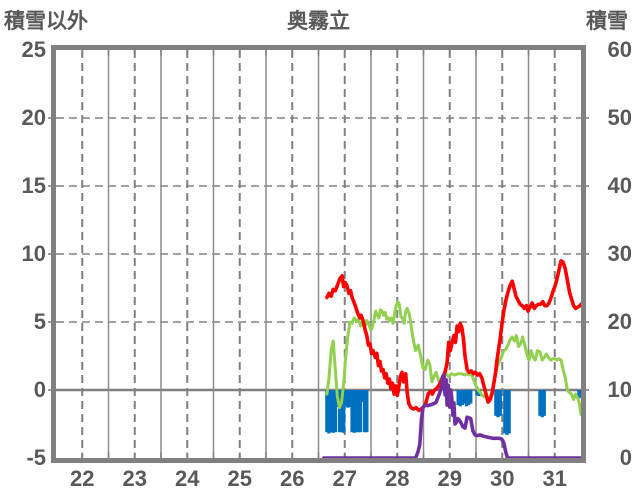  Describe the element at coordinates (82, 478) in the screenshot. I see `x-axis-tick-label: 22` at that location.